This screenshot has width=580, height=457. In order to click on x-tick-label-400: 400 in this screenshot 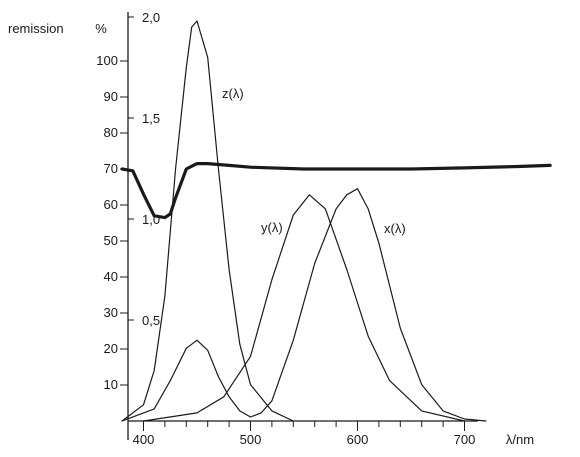, I will do `click(144, 439)`.